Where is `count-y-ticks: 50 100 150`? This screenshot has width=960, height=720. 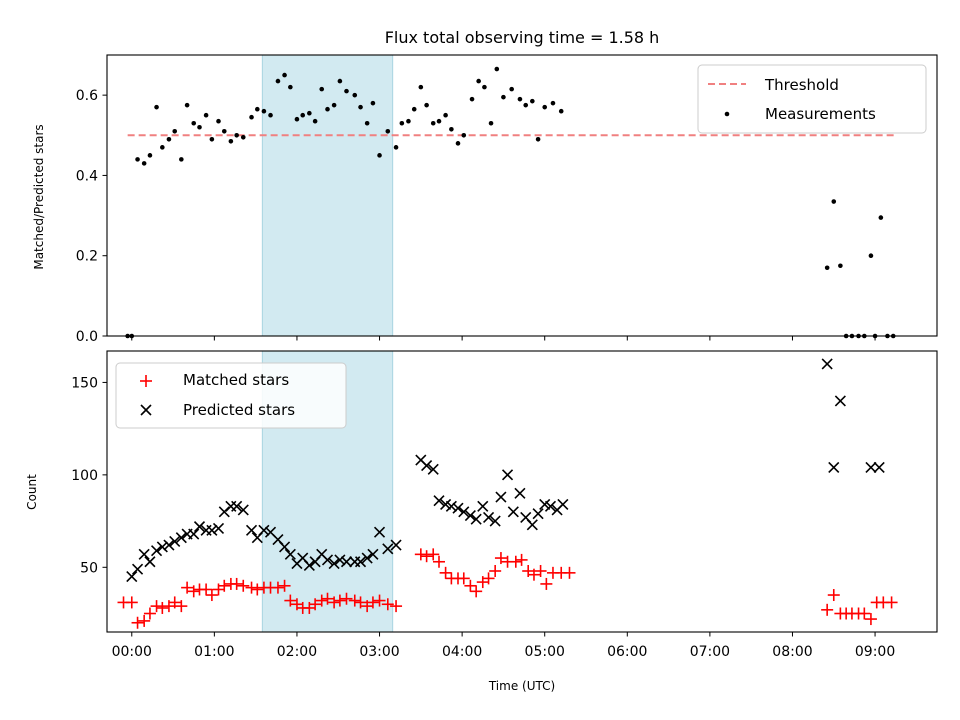 count-y-ticks: 50 100 150 is located at coordinates (89, 475).